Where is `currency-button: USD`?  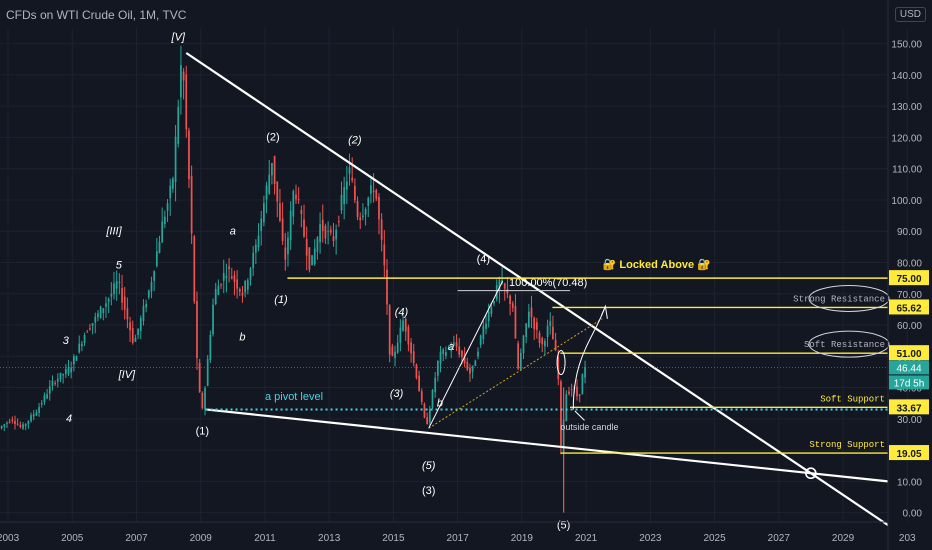
currency-button: USD is located at coordinates (910, 14).